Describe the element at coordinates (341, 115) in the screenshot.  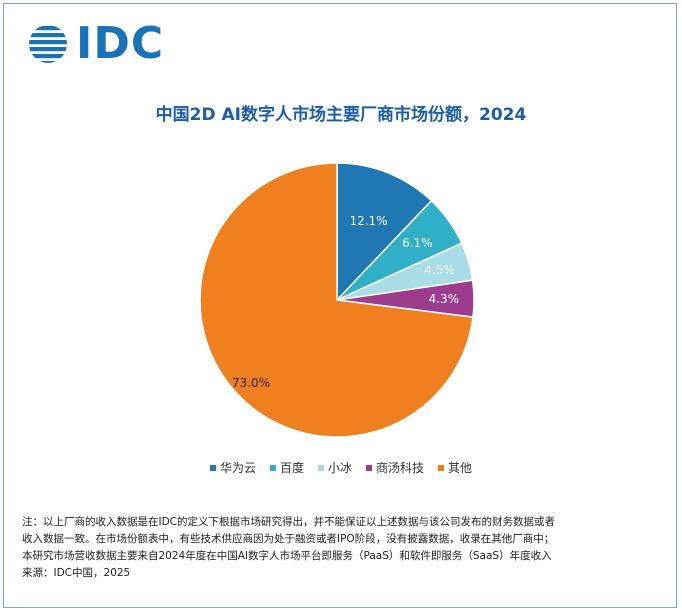
I see `chart-title: 中国2D AI数字人市场主要厂商市场份额，2024` at that location.